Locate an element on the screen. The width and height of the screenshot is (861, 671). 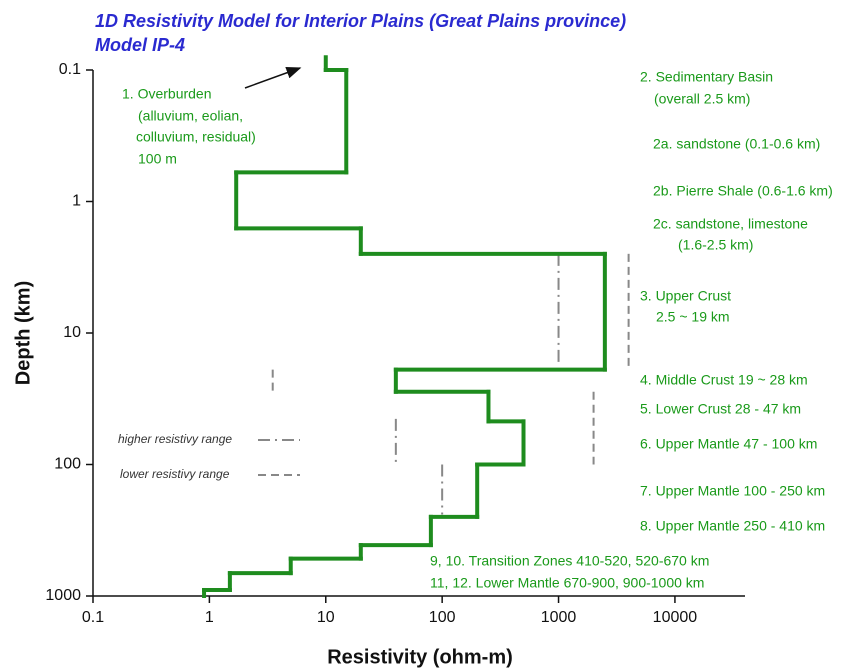
y-tick-label: 0.1 is located at coordinates (70, 69).